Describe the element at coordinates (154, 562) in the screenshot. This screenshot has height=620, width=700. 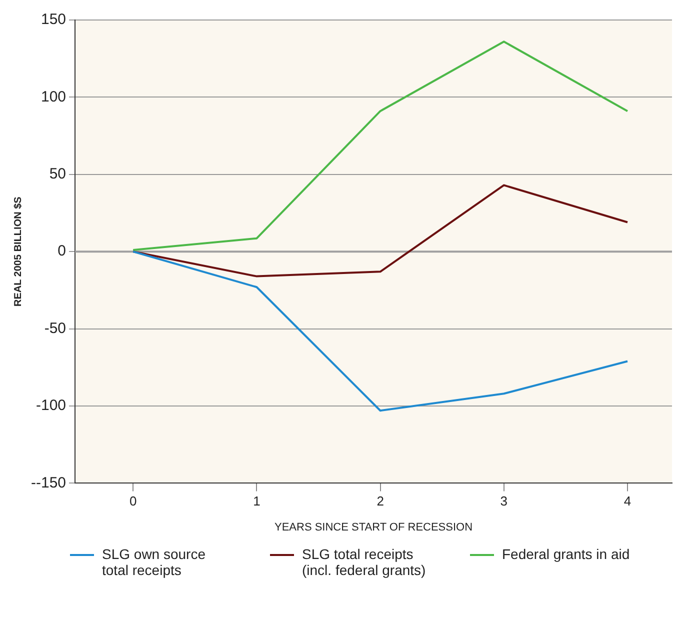
I see `legend-label: SLG own source total receipts` at that location.